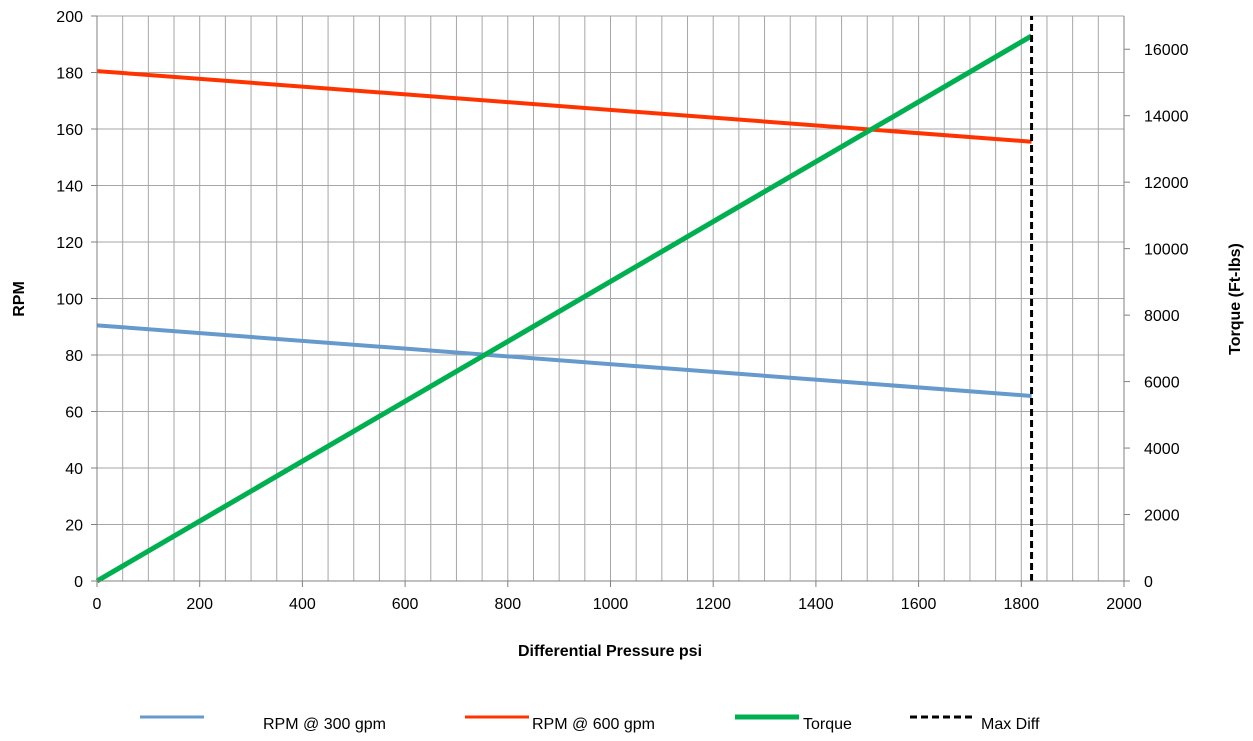 Image resolution: width=1253 pixels, height=741 pixels. Describe the element at coordinates (827, 724) in the screenshot. I see `legend-label-torque: Torque` at that location.